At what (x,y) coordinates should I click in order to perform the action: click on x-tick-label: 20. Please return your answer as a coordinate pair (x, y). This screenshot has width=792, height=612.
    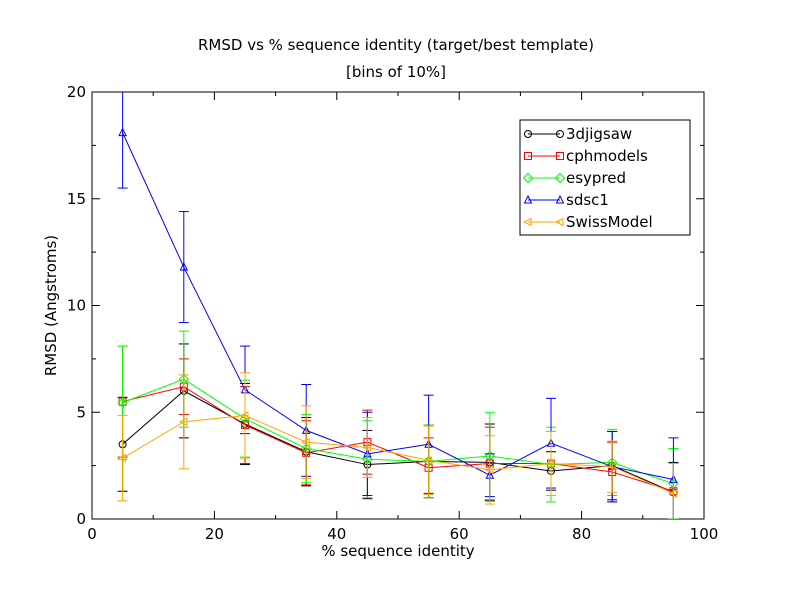
    Looking at the image, I should click on (214, 534).